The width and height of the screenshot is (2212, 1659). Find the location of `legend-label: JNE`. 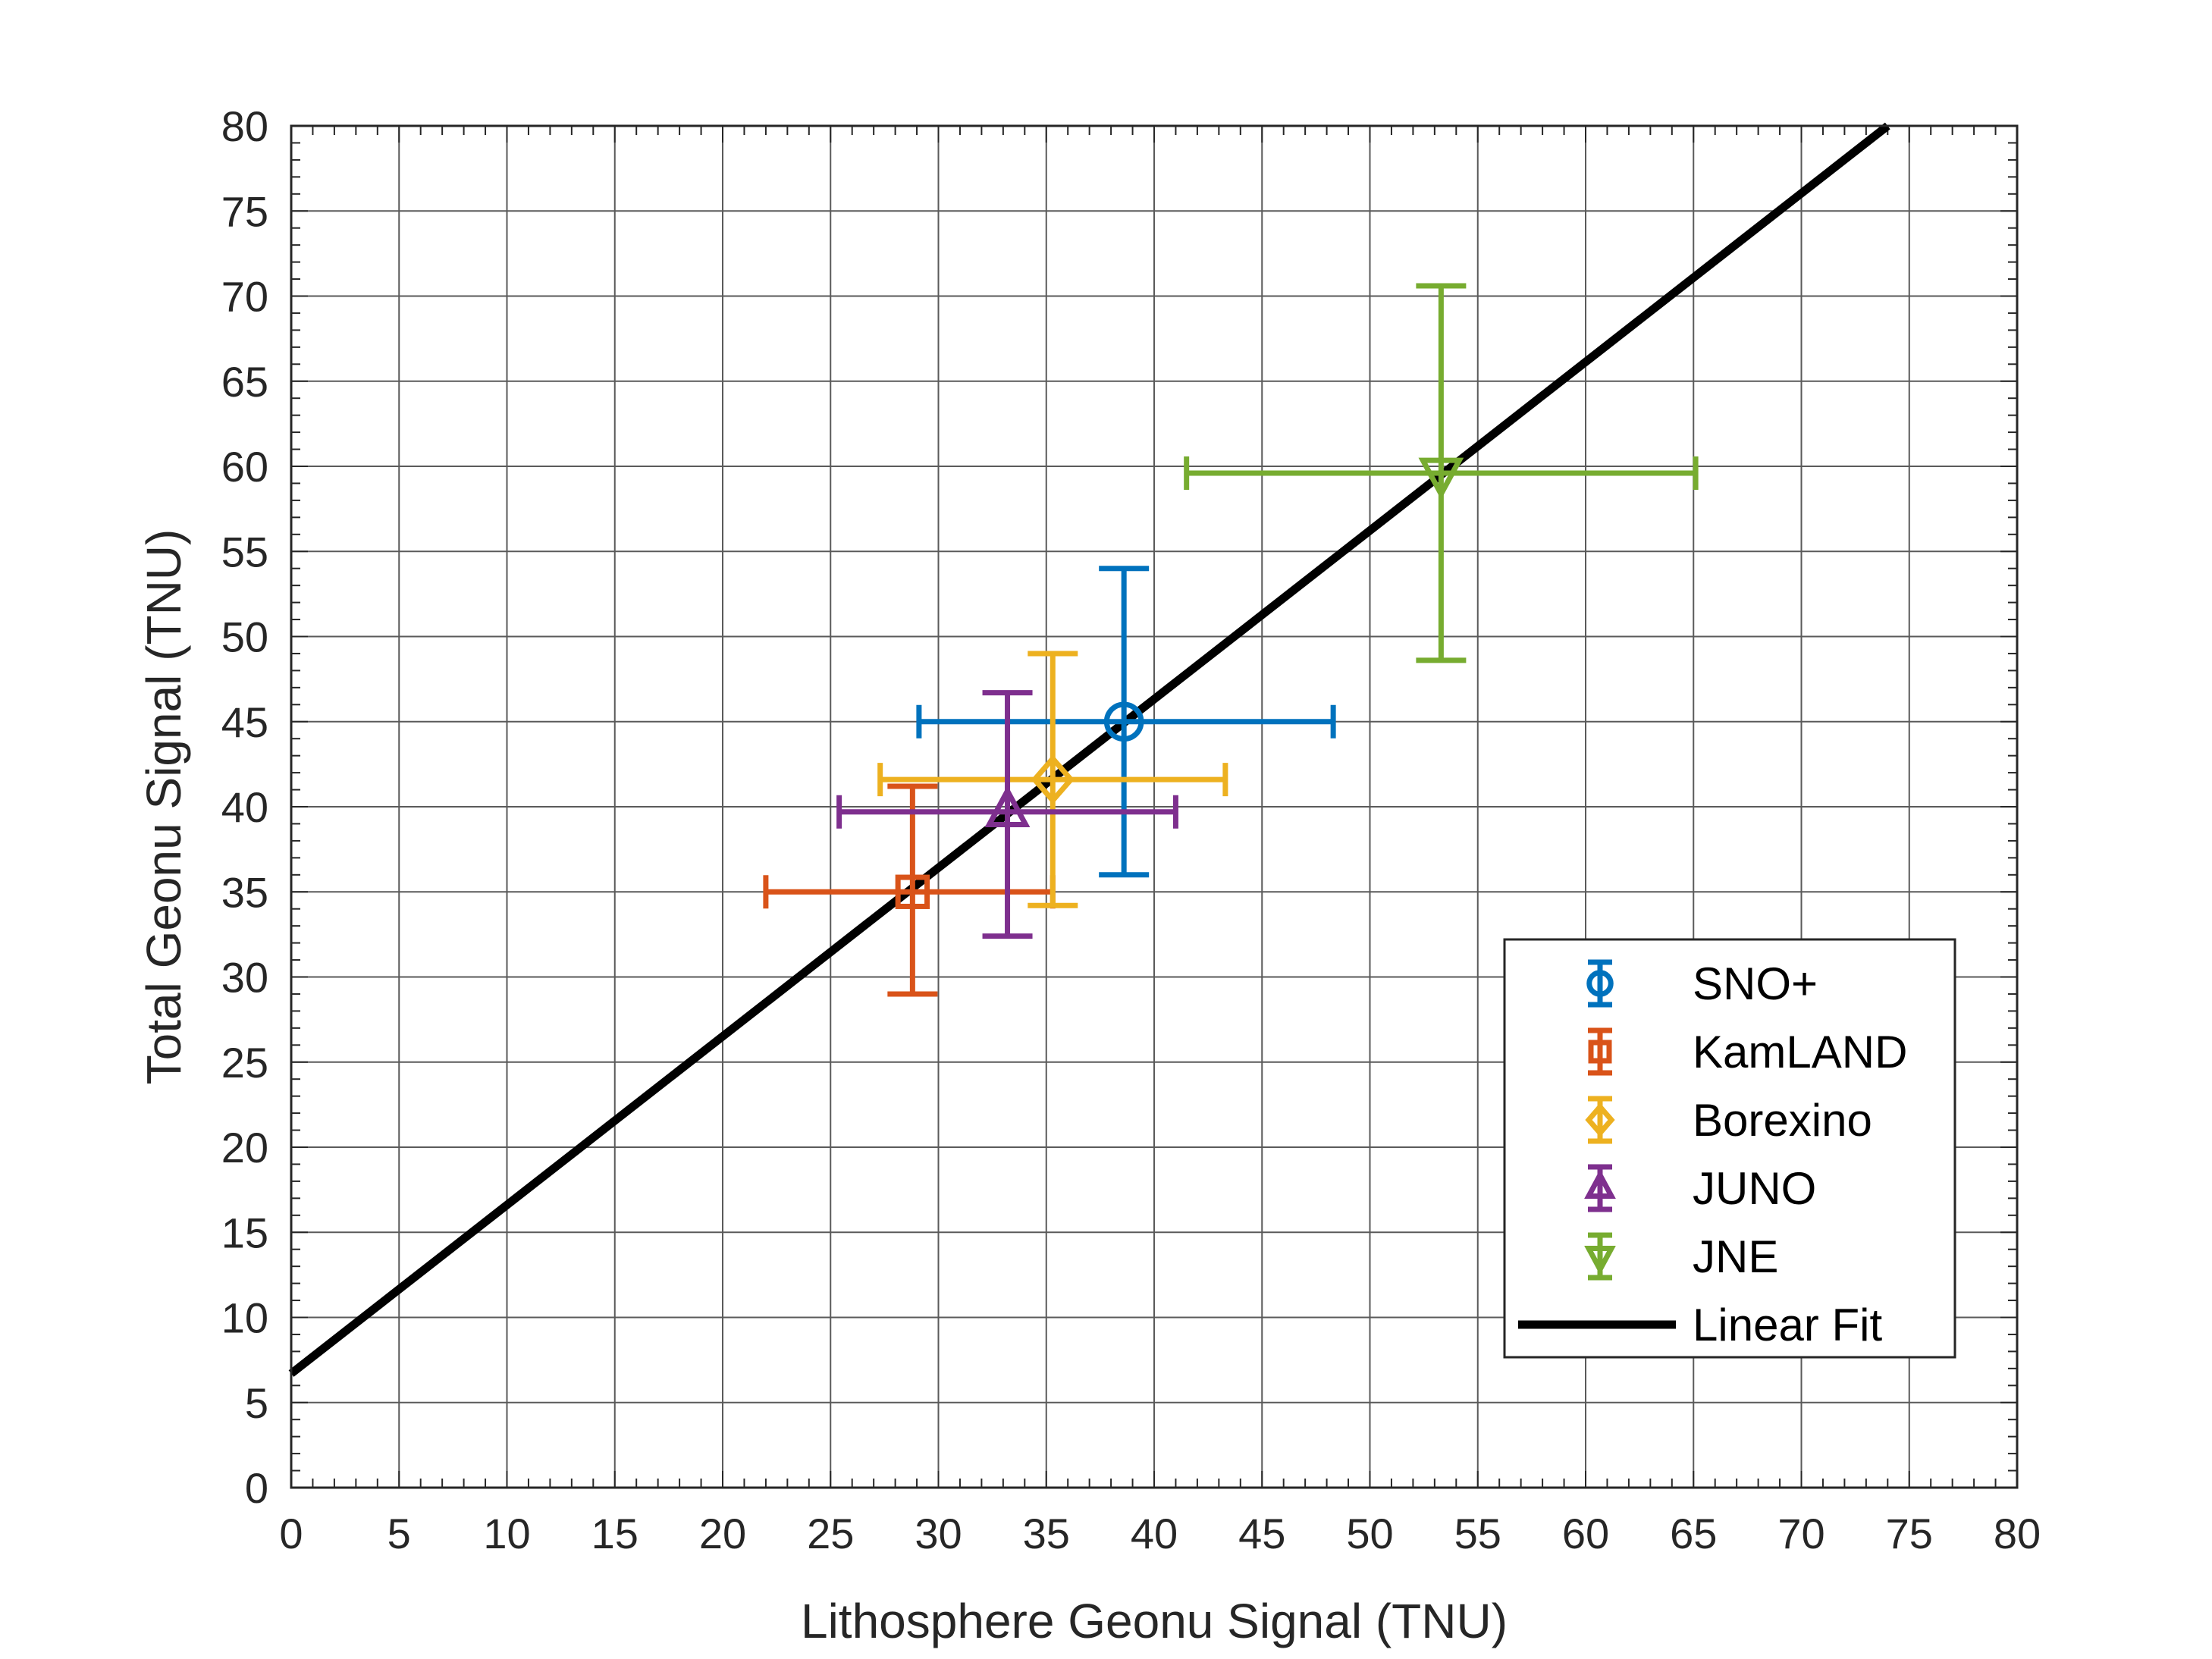

legend-label: JNE is located at coordinates (1735, 1256).